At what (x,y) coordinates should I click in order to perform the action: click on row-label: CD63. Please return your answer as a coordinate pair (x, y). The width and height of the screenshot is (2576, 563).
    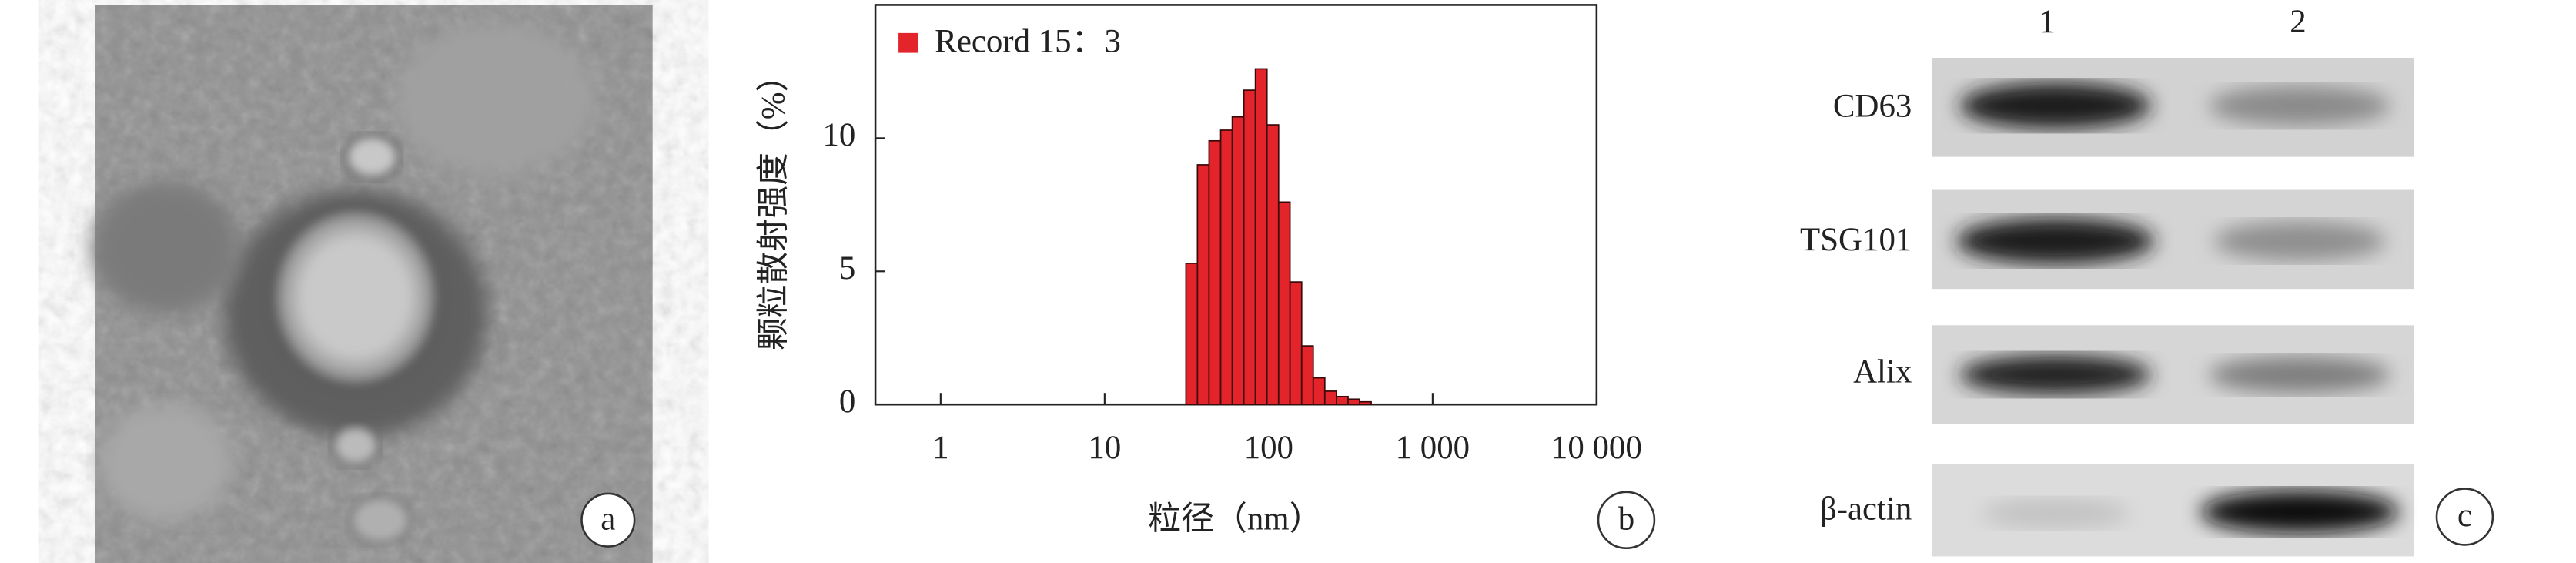
    Looking at the image, I should click on (1872, 106).